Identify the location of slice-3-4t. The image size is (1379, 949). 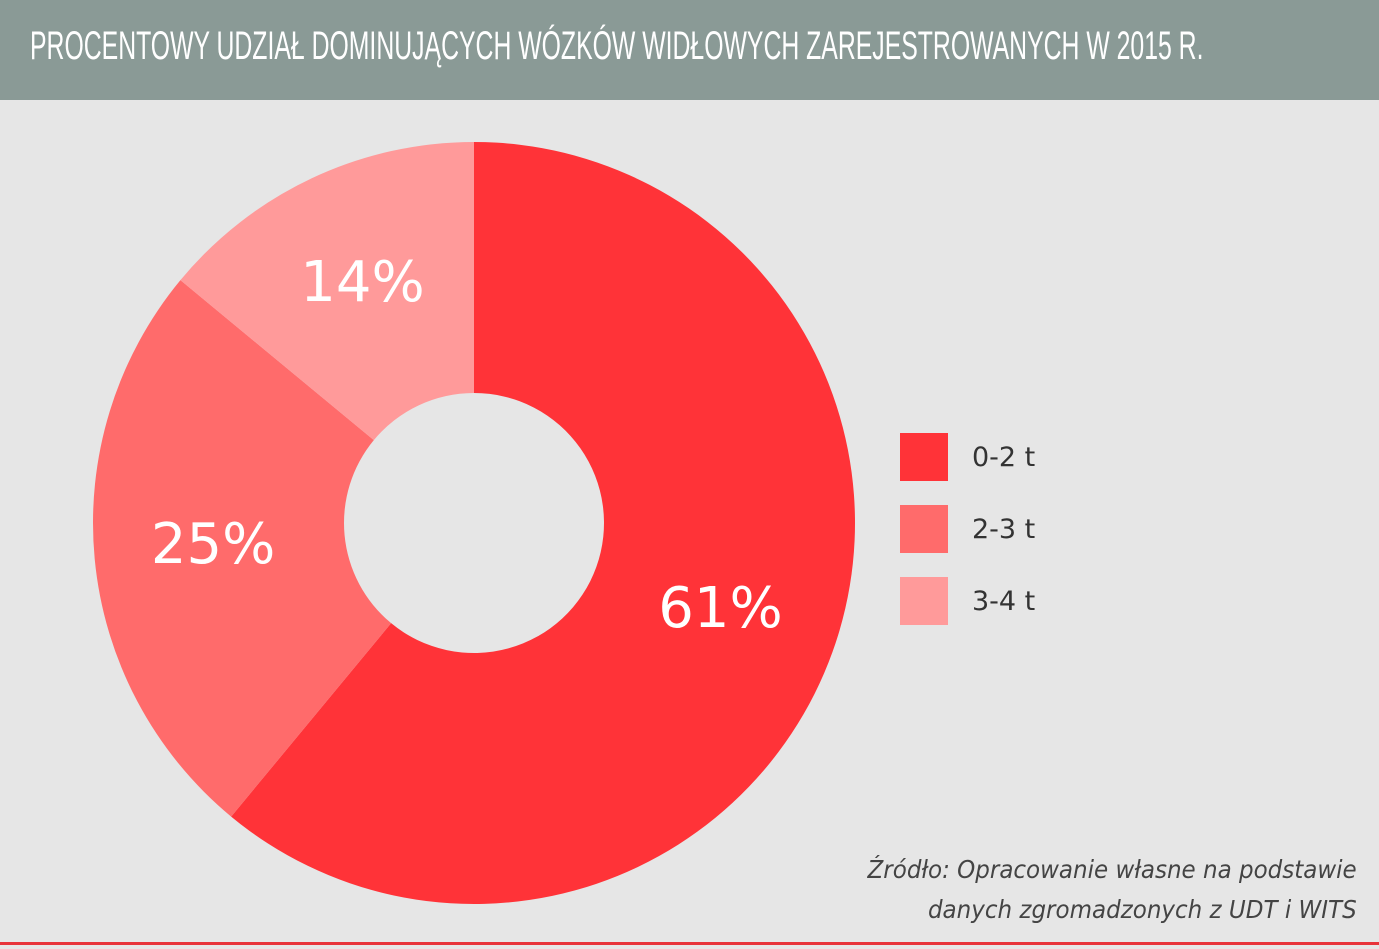
(327, 291).